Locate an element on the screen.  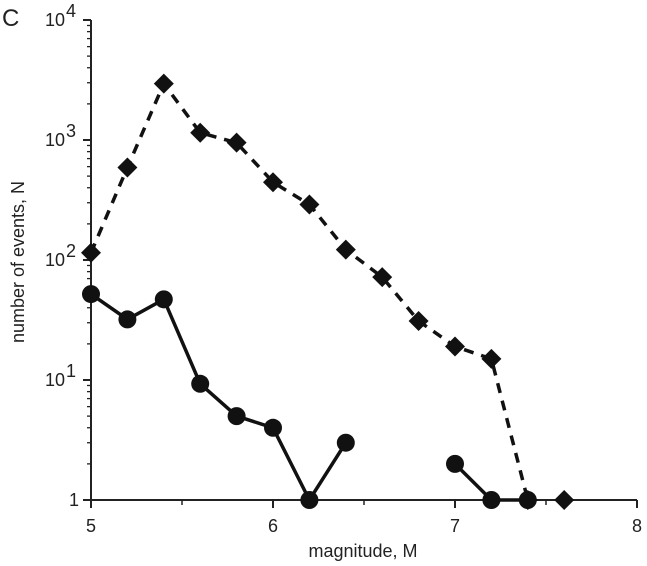
panel-label: C is located at coordinates (10, 18).